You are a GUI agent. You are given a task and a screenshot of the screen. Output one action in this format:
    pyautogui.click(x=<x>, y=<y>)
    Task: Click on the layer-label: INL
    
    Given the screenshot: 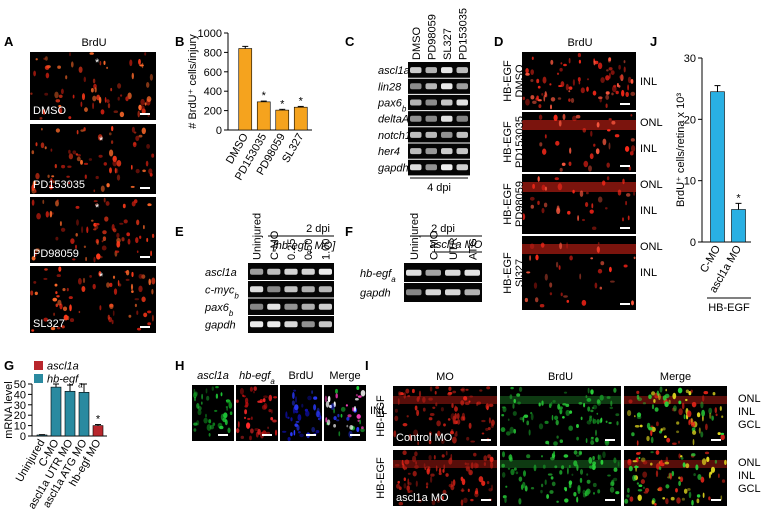 What is the action you would take?
    pyautogui.click(x=746, y=476)
    